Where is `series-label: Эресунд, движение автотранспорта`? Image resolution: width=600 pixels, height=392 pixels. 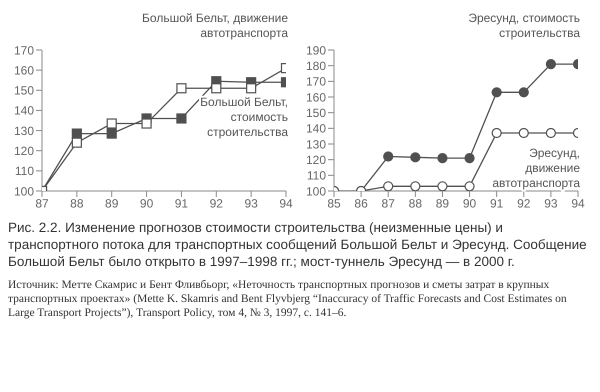 series-label: Эресунд, движение автотранспорта is located at coordinates (536, 168).